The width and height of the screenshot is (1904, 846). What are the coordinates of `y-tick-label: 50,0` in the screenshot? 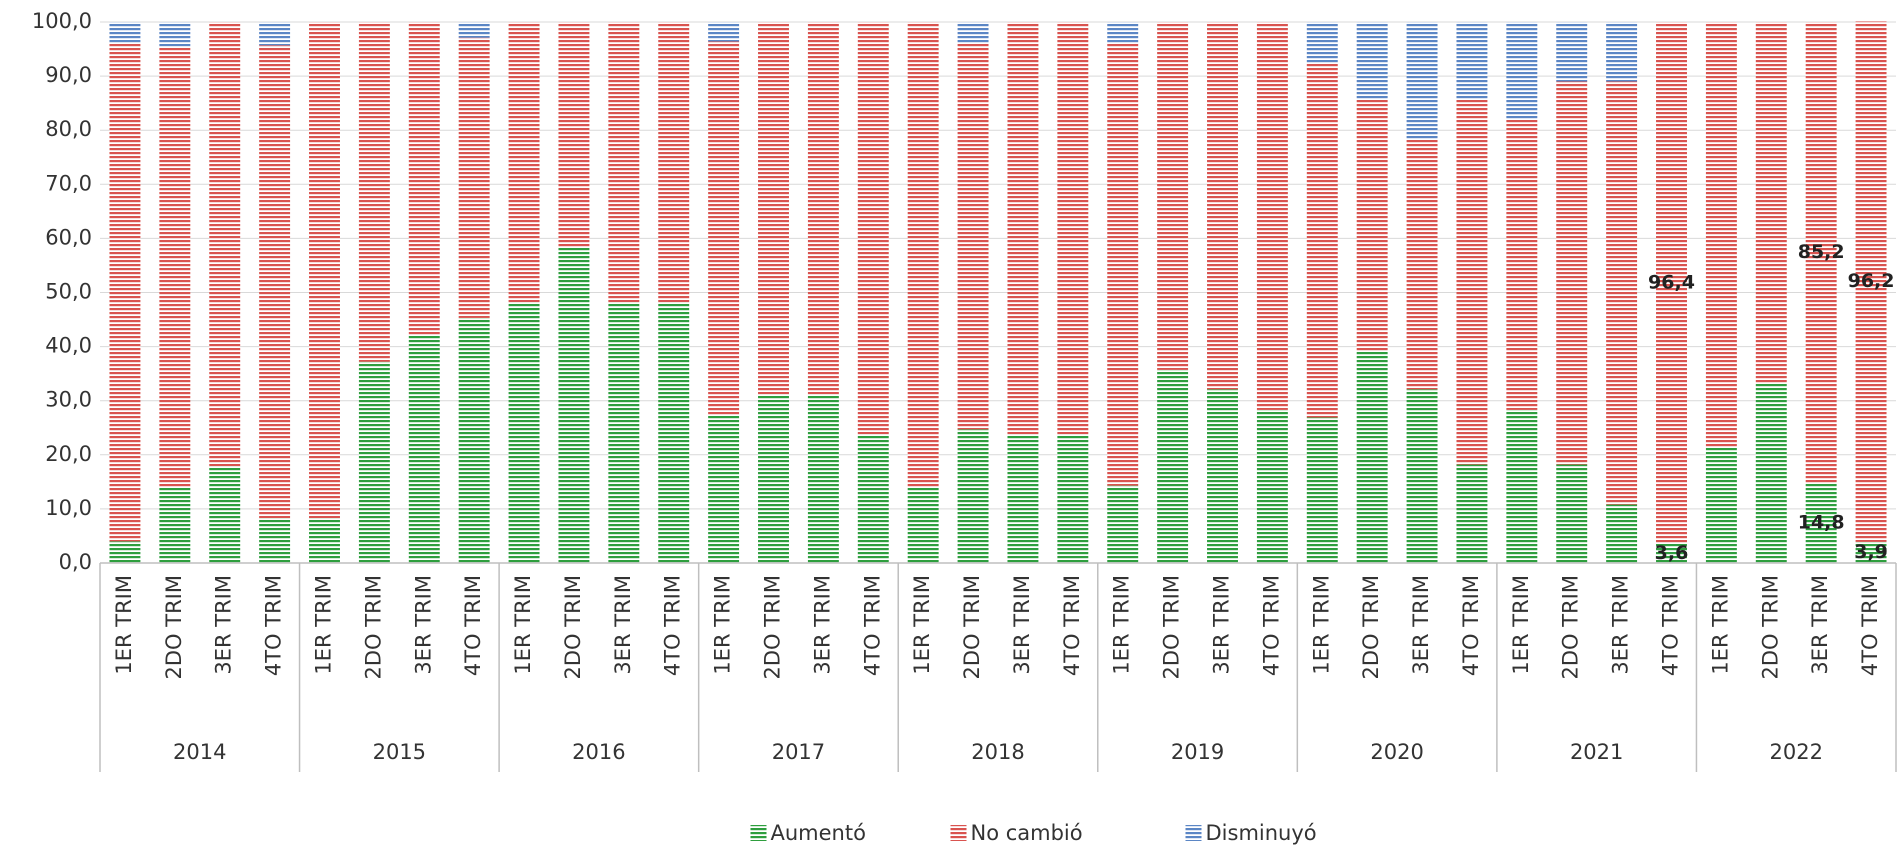 It's located at (68, 292).